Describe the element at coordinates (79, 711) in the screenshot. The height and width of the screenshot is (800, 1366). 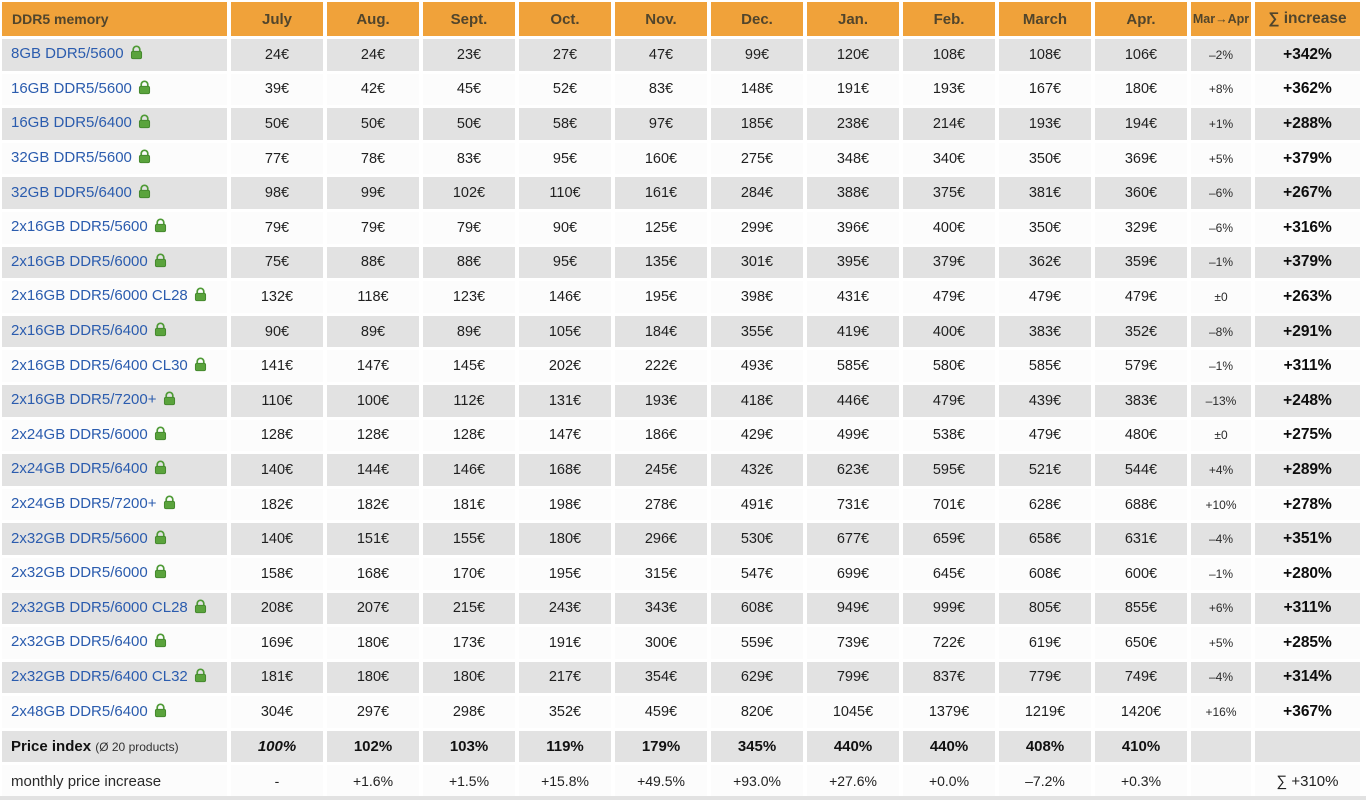
I see `product-link: 2x48GB DDR5/6400` at that location.